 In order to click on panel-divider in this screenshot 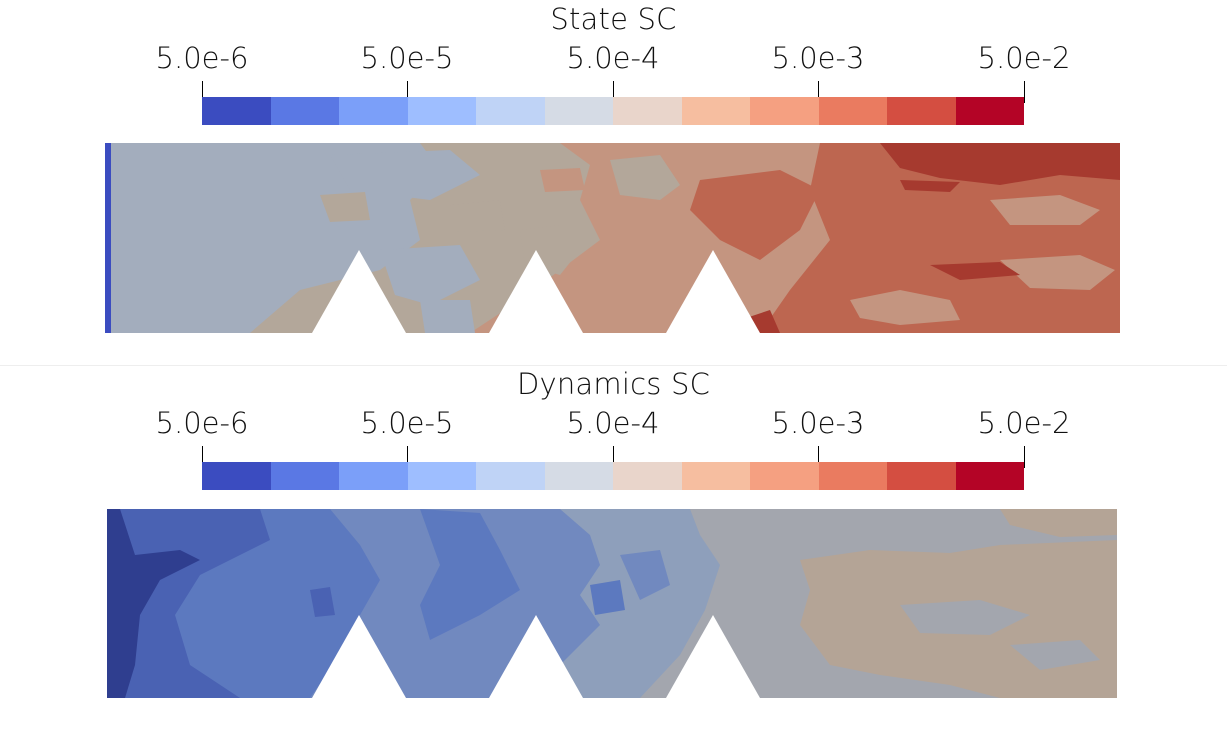, I will do `click(613, 365)`.